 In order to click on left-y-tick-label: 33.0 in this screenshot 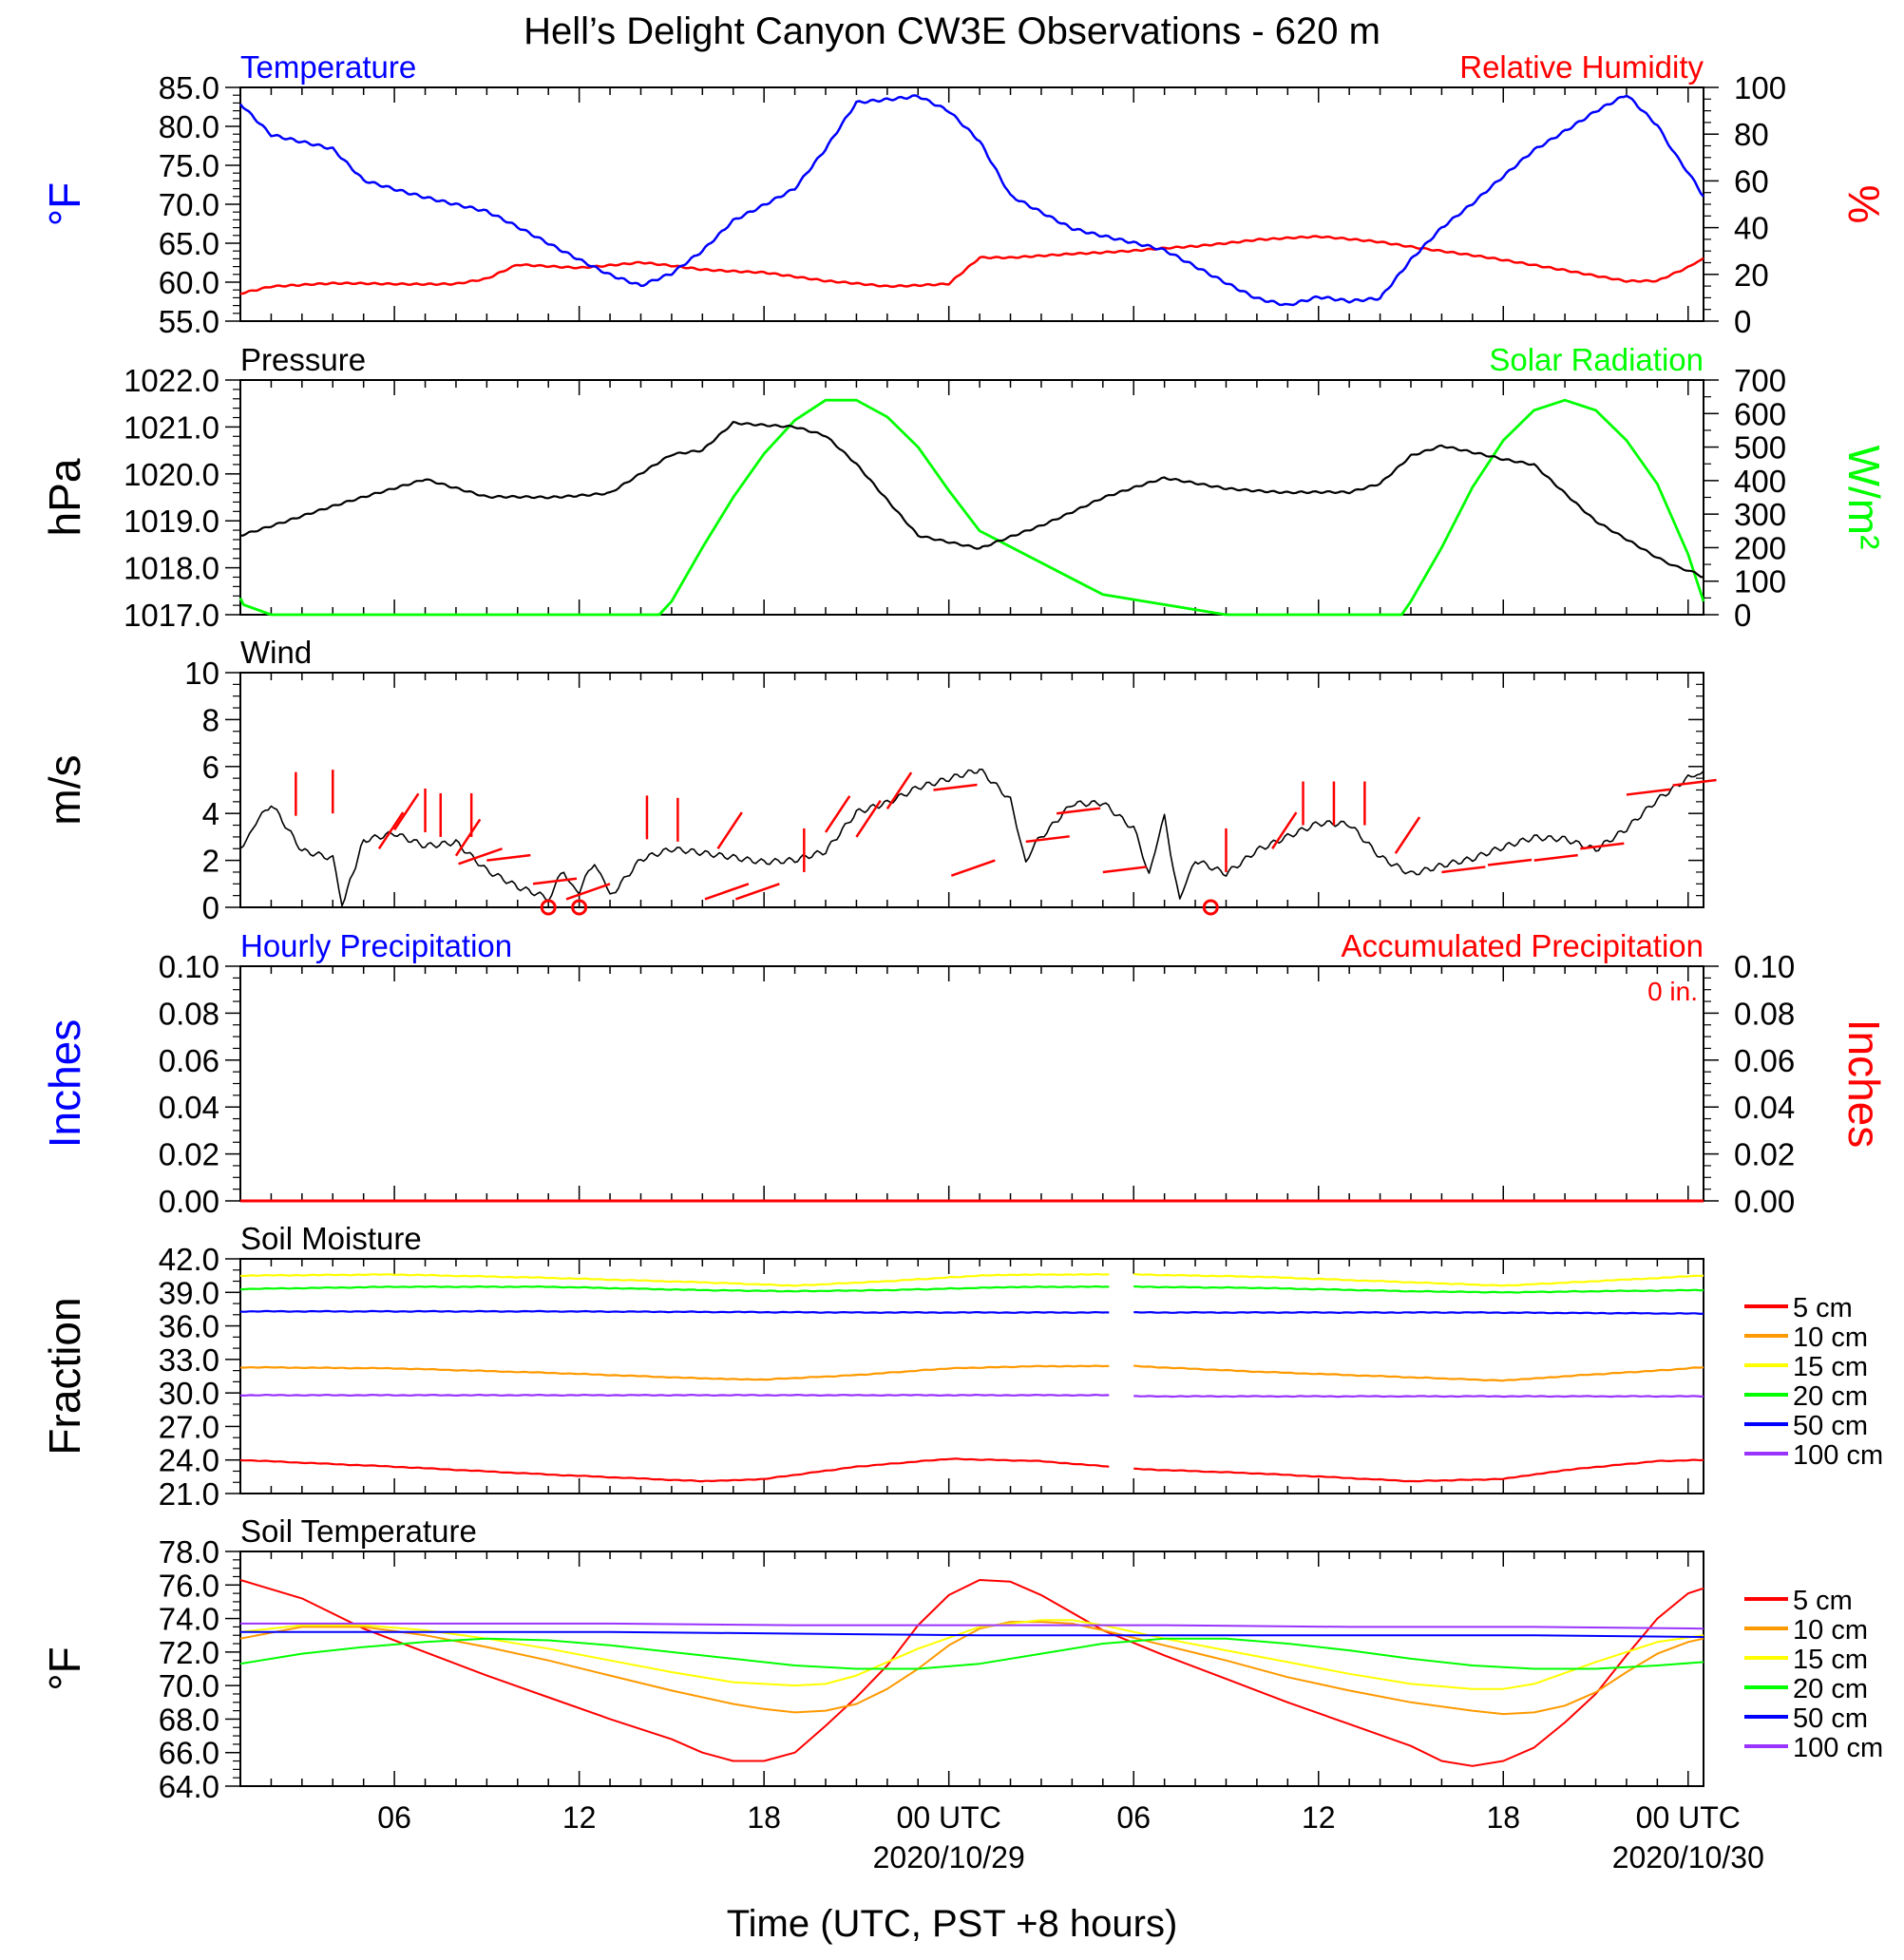, I will do `click(189, 1360)`.